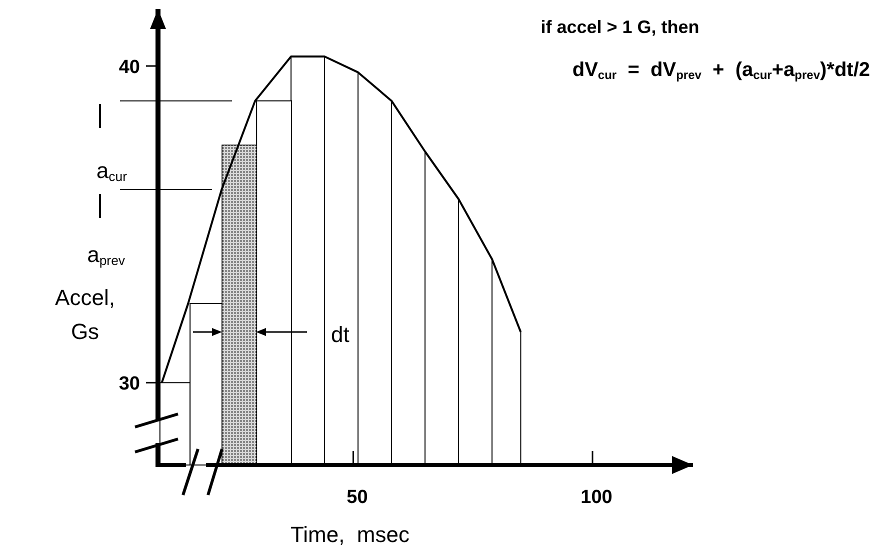 Image resolution: width=876 pixels, height=555 pixels. Describe the element at coordinates (129, 67) in the screenshot. I see `y-tick-label: 40` at that location.